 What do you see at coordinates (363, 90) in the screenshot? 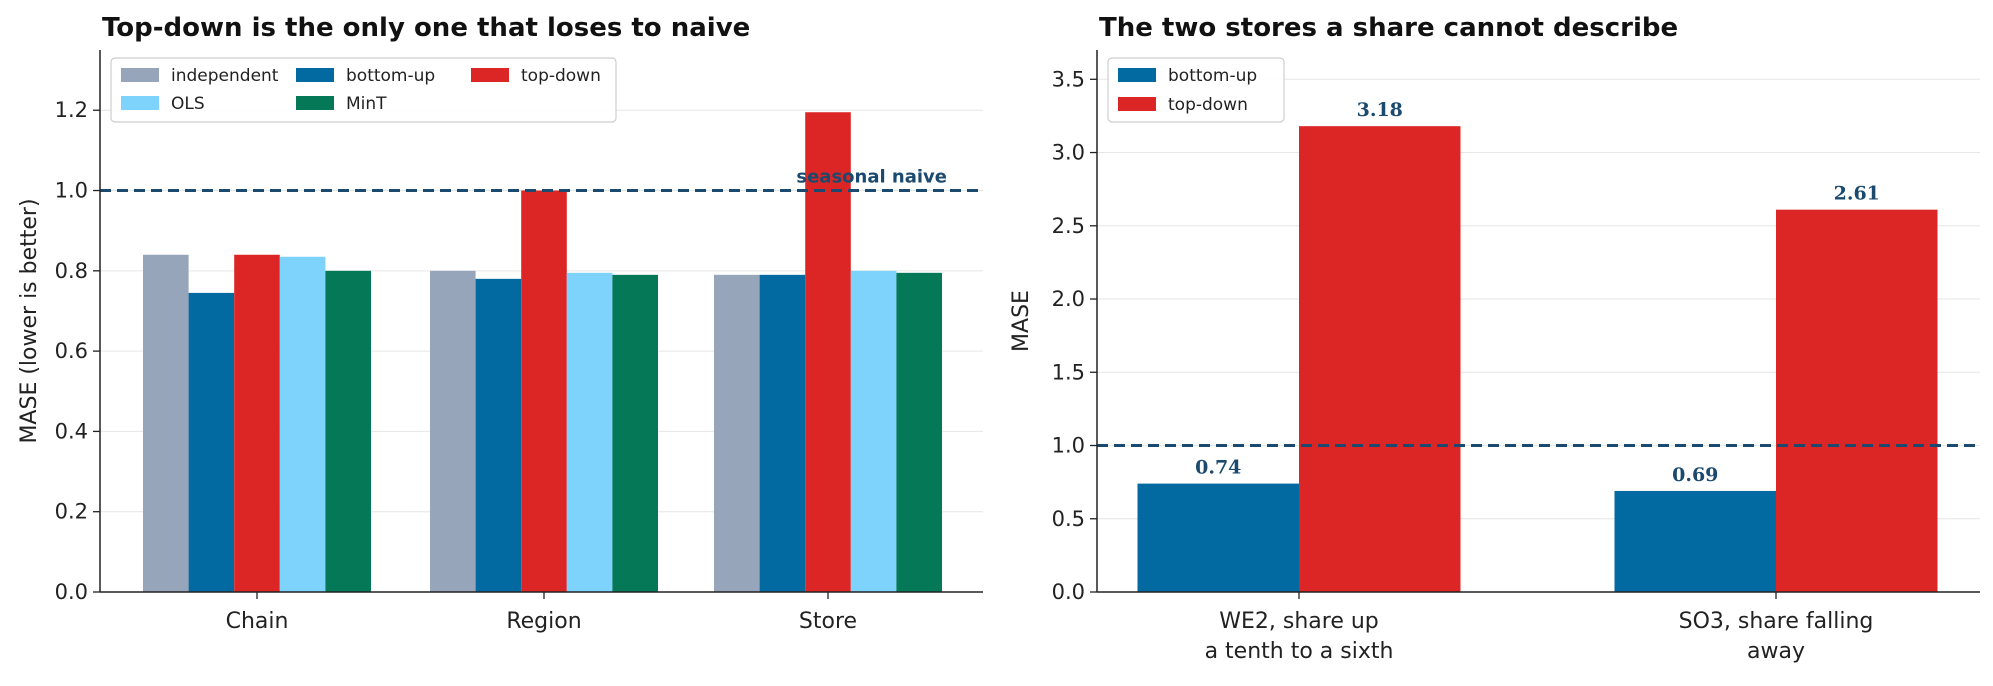
I see `legend: independent bottom-up top-down OLS MinT` at bounding box center [363, 90].